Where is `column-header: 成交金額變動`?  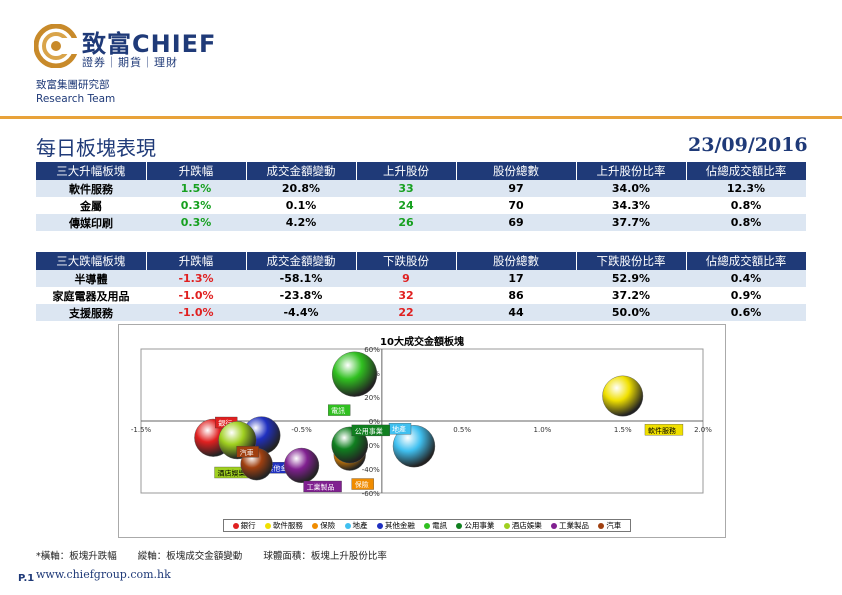
column-header: 成交金額變動 is located at coordinates (301, 261).